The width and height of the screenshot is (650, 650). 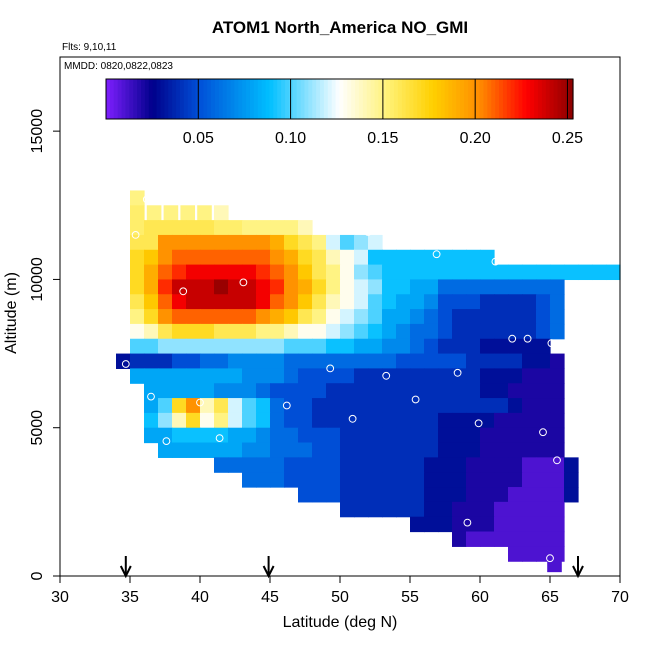 I want to click on y-tick-label: 0, so click(x=37, y=575).